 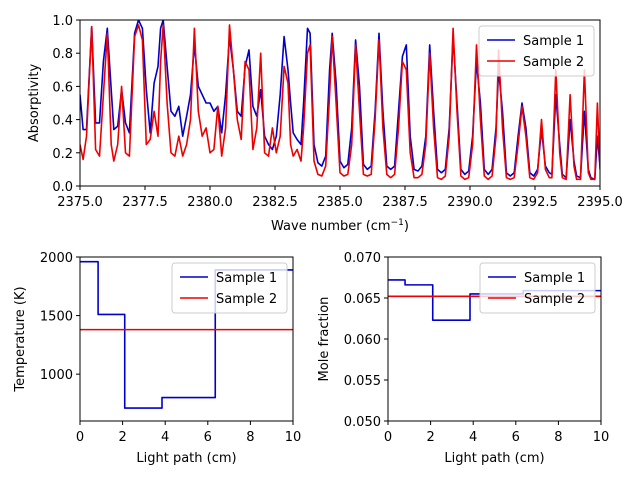 What do you see at coordinates (56, 317) in the screenshot?
I see `y-tick-label: 1500` at bounding box center [56, 317].